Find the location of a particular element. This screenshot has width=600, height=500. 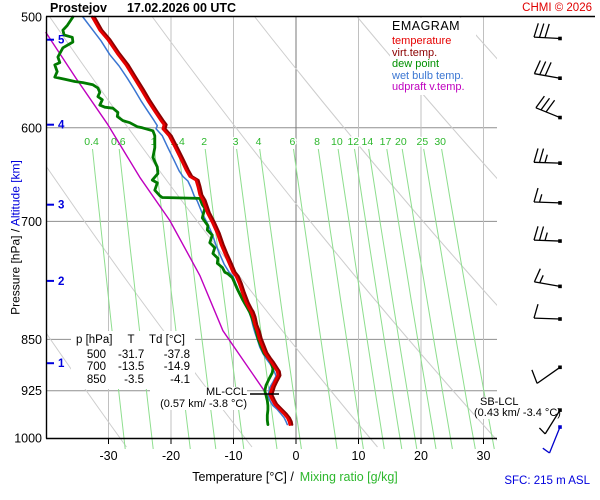

svg-text: 600 is located at coordinates (31, 128).